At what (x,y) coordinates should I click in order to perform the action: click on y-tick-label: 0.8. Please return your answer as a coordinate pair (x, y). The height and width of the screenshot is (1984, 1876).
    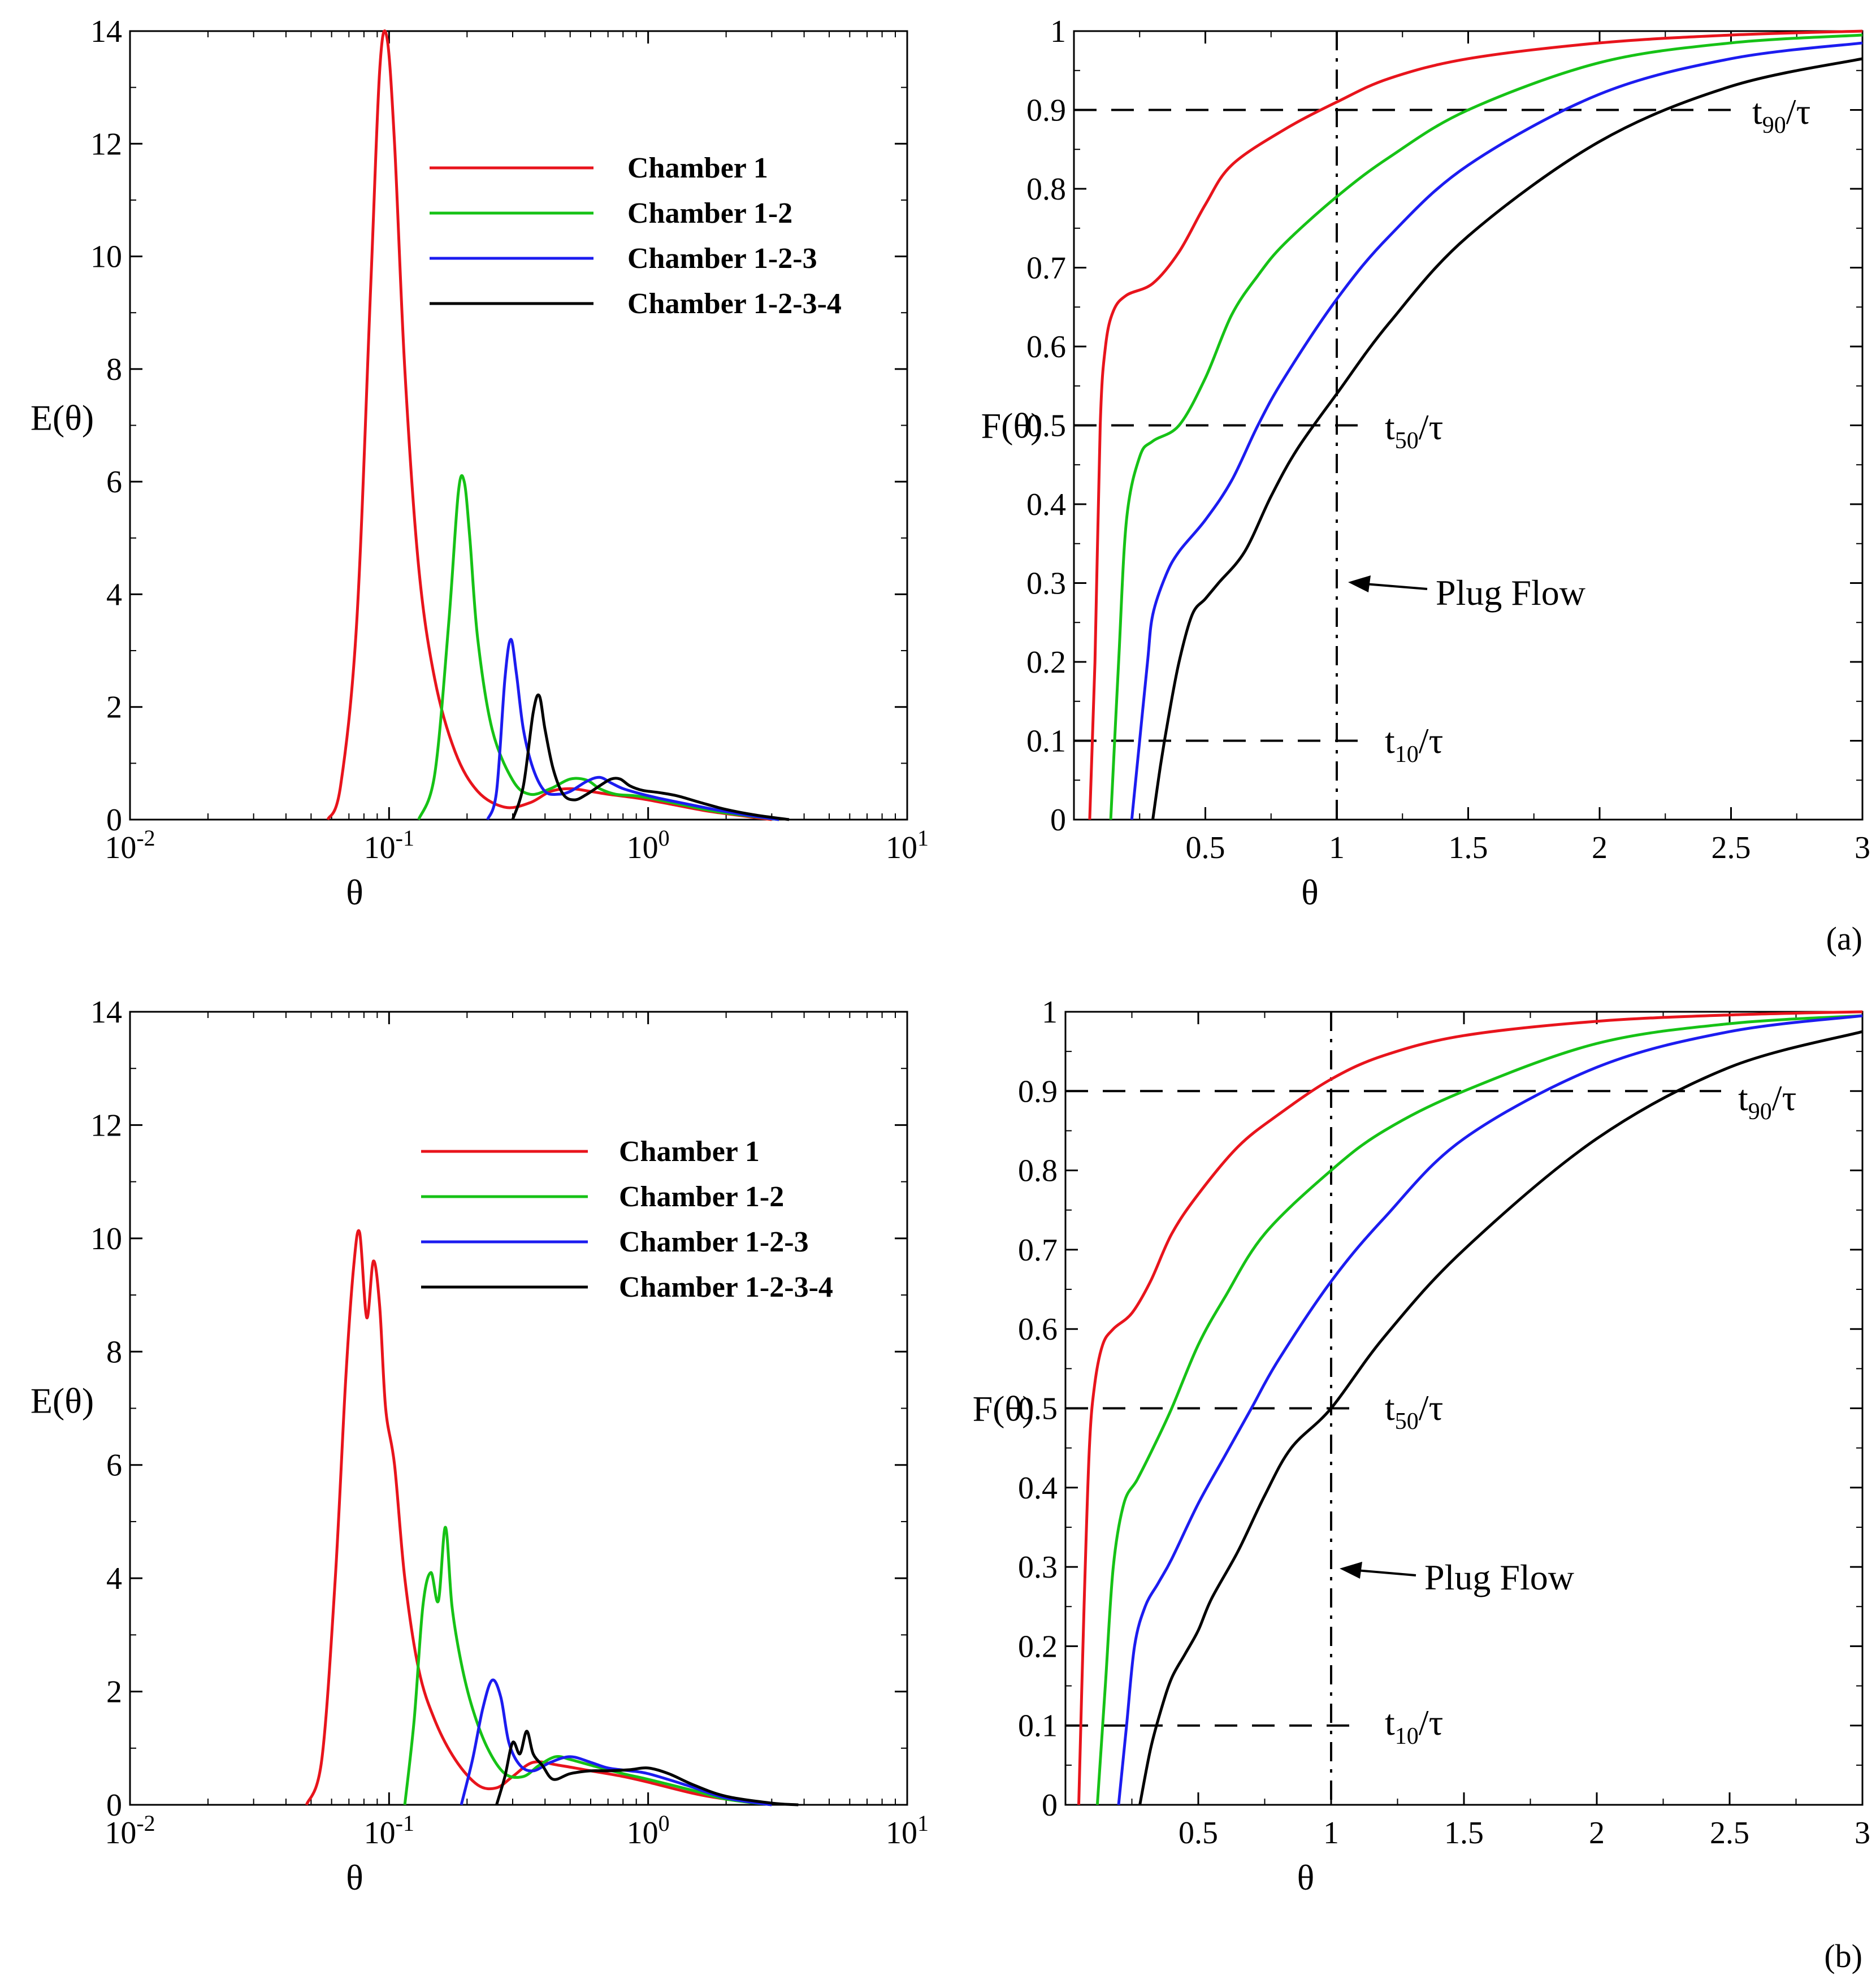
    Looking at the image, I should click on (1046, 189).